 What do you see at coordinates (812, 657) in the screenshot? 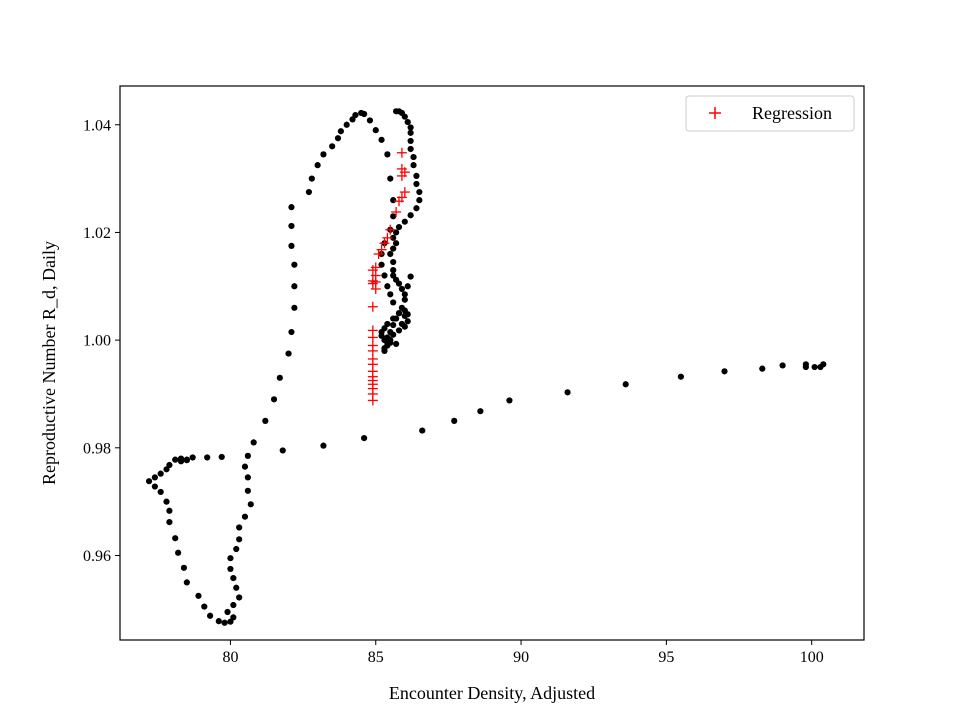
I see `x-tick-label: 100` at bounding box center [812, 657].